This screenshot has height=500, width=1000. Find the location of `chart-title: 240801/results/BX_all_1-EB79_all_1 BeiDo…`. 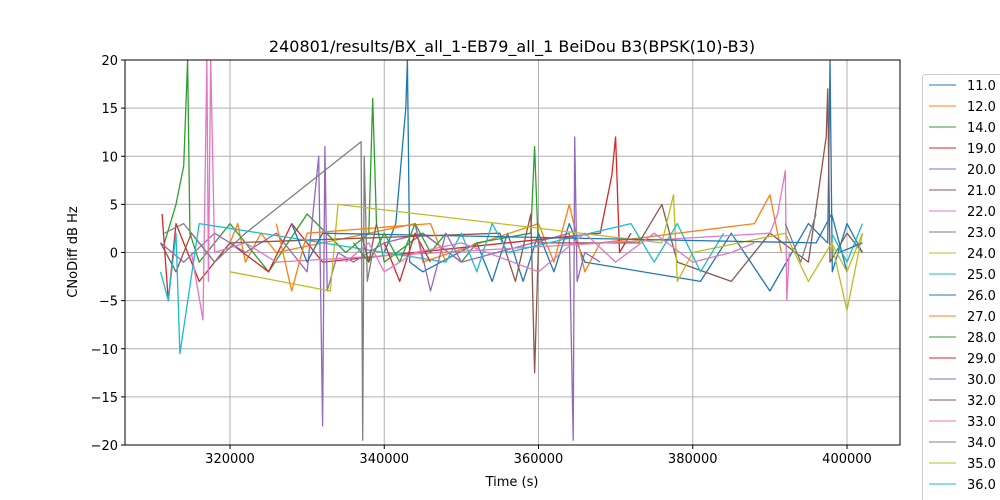

chart-title: 240801/results/BX_all_1-EB79_all_1 BeiDo… is located at coordinates (512, 47).